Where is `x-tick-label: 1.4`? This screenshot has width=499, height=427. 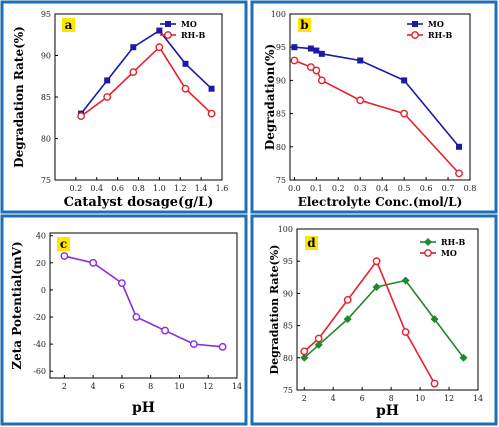
x-tick-label: 1.4 is located at coordinates (201, 188).